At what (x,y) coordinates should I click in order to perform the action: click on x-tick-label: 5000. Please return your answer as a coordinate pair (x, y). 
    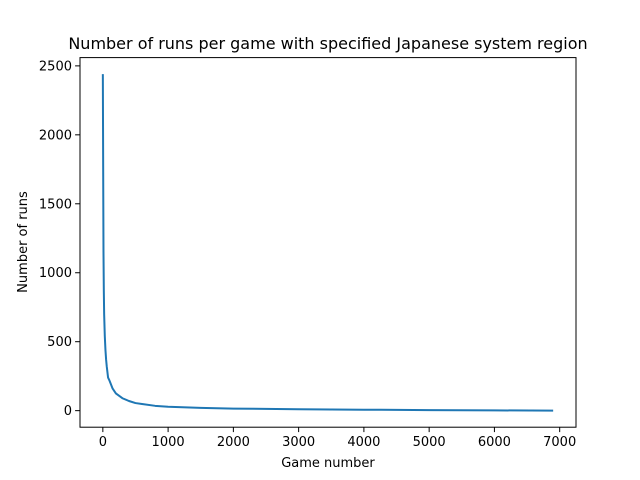
    Looking at the image, I should click on (429, 442).